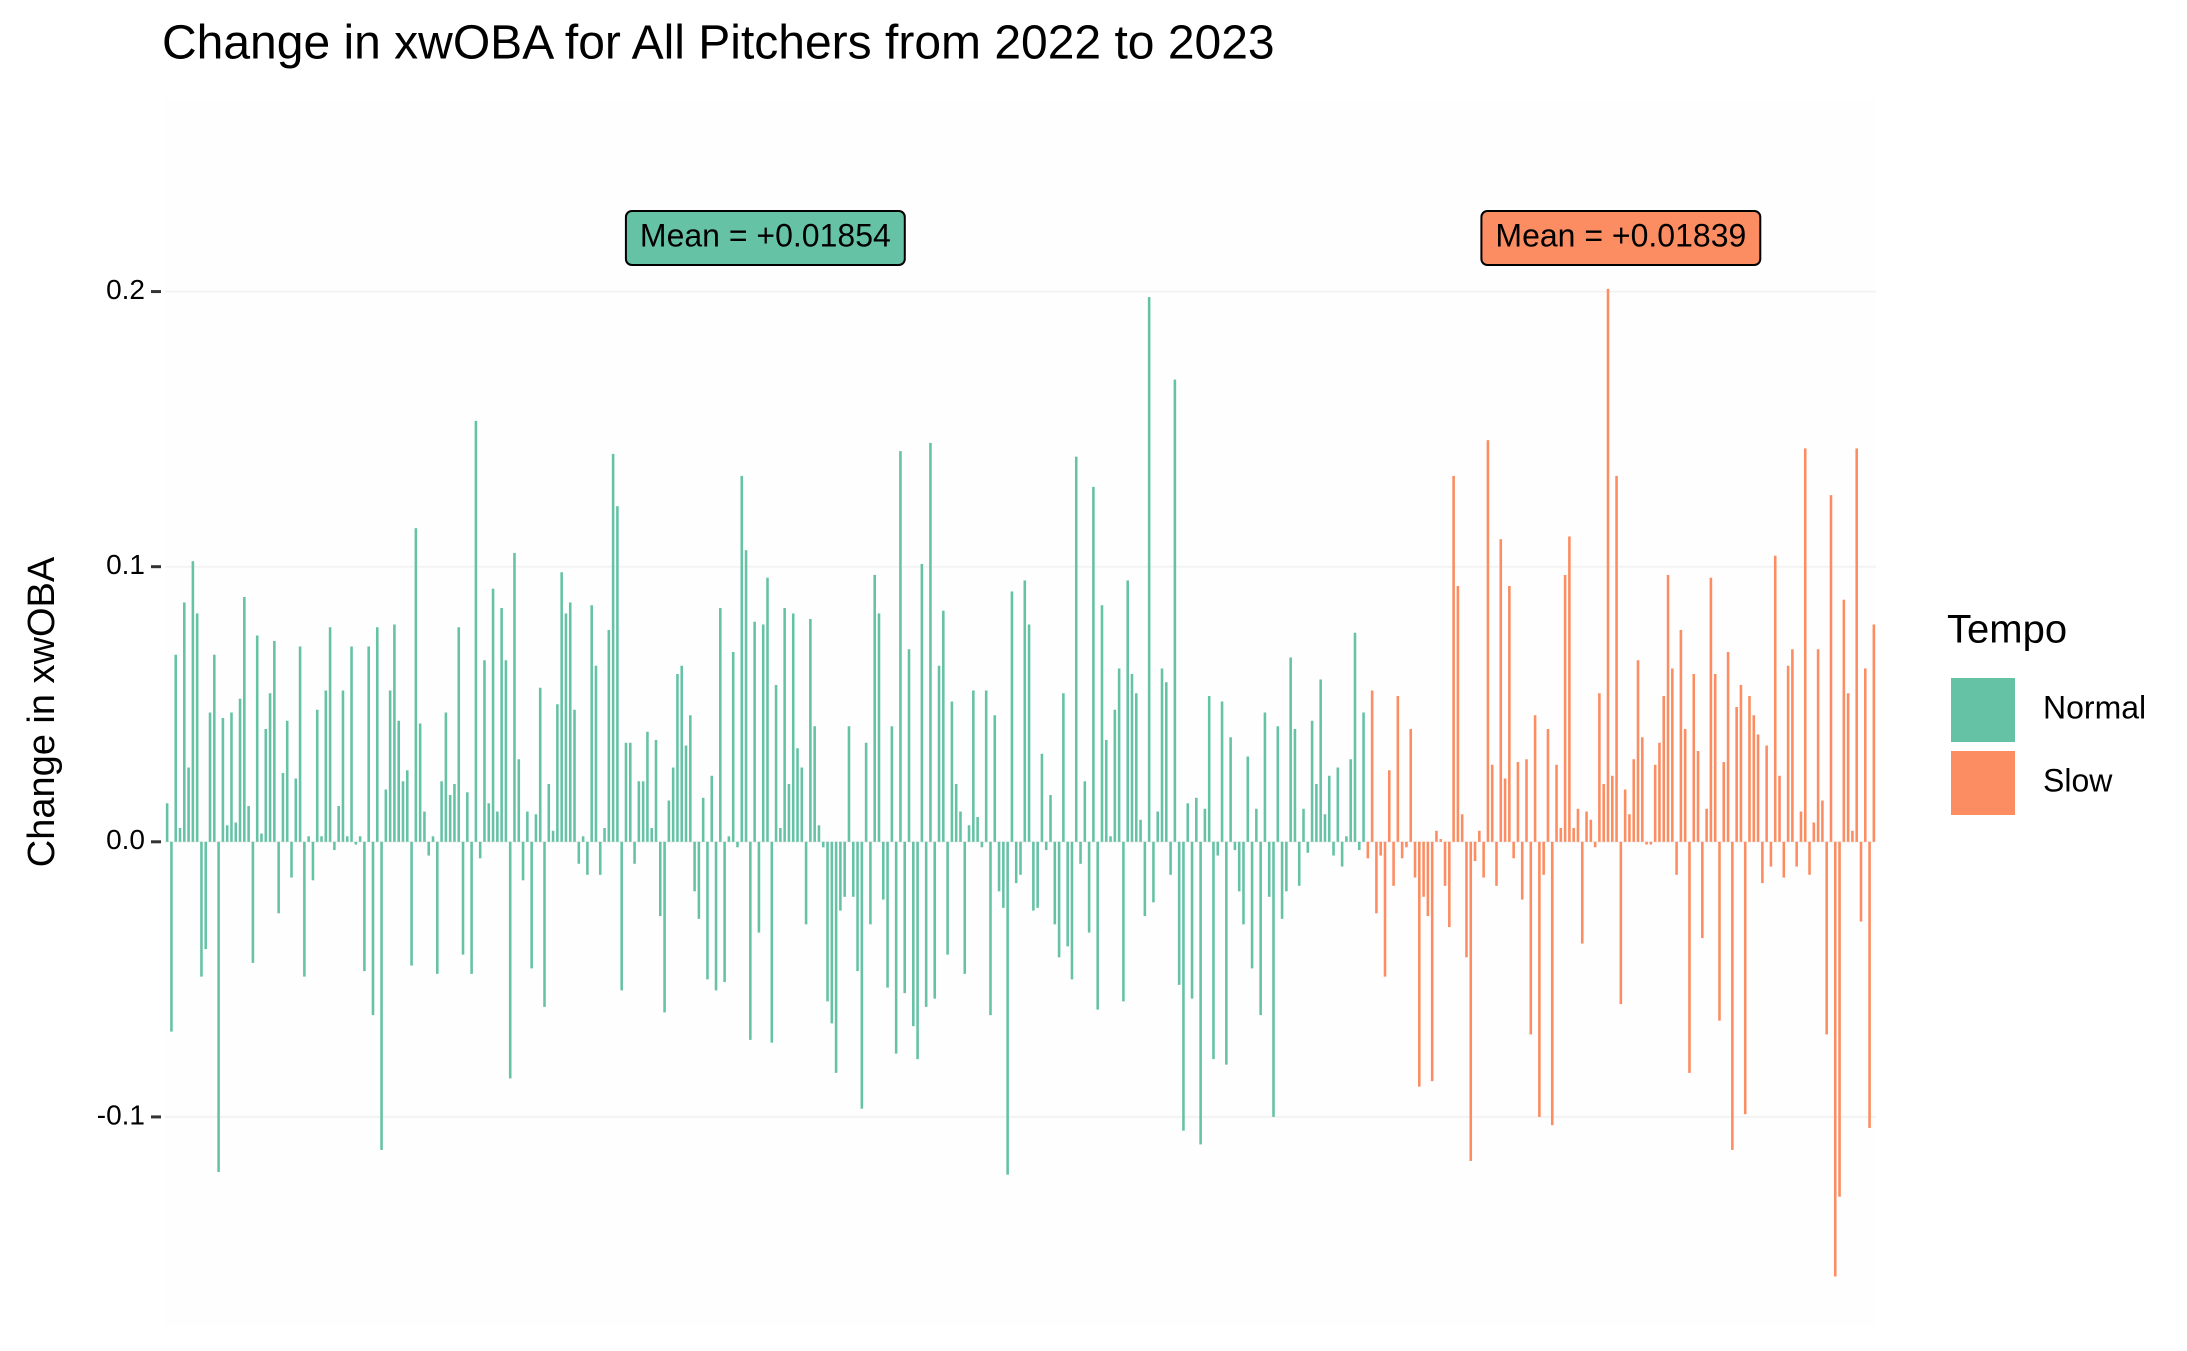 Image resolution: width=2187 pixels, height=1351 pixels. What do you see at coordinates (1983, 710) in the screenshot?
I see `legend-key` at bounding box center [1983, 710].